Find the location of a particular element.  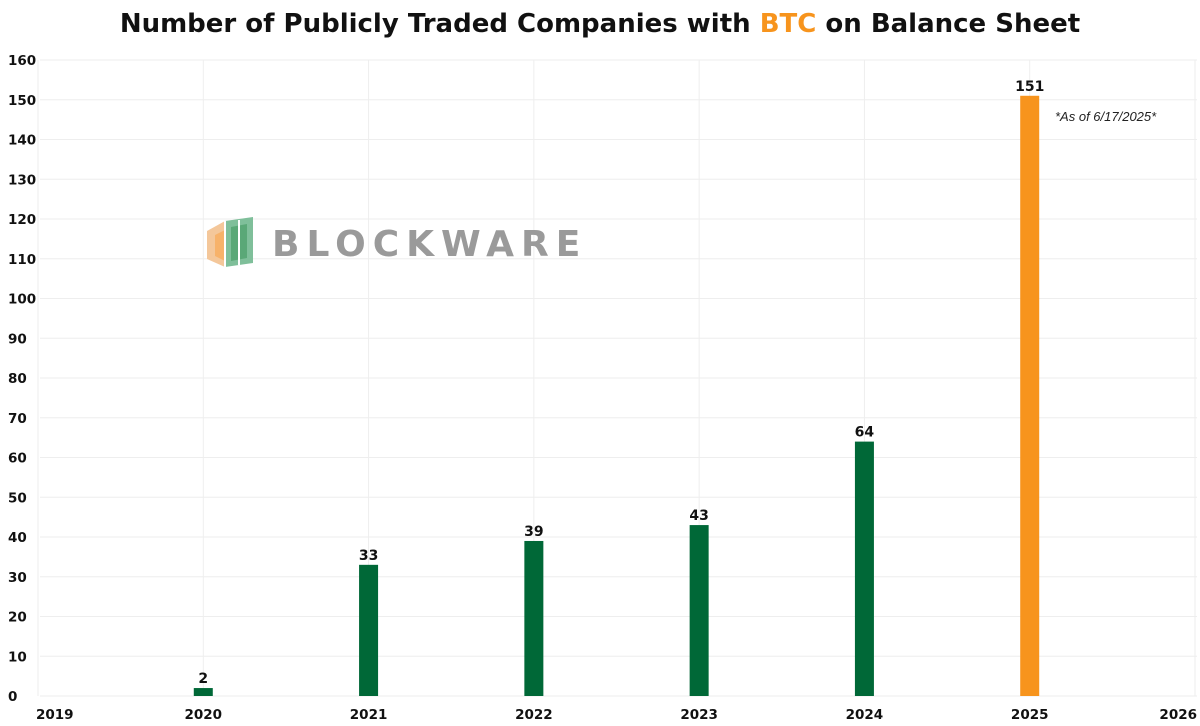

watermark-text: BLOCKWARE is located at coordinates (429, 244).